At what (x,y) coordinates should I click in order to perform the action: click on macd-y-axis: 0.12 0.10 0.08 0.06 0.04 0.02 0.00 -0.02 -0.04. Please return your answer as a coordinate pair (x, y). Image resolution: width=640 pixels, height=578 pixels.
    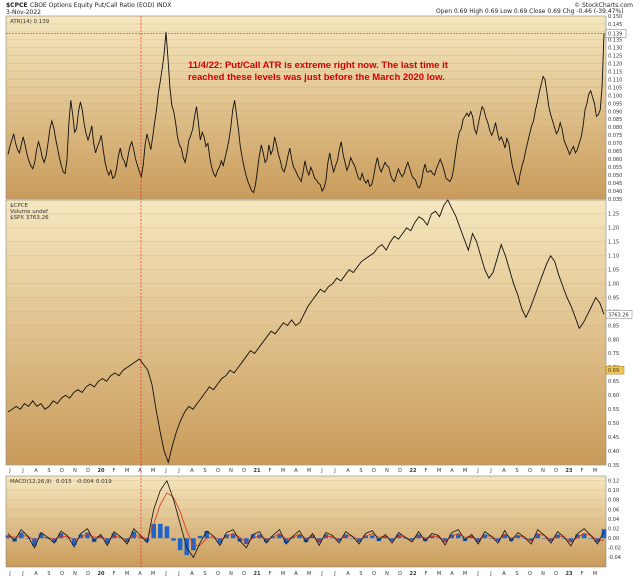
    Looking at the image, I should click on (614, 520).